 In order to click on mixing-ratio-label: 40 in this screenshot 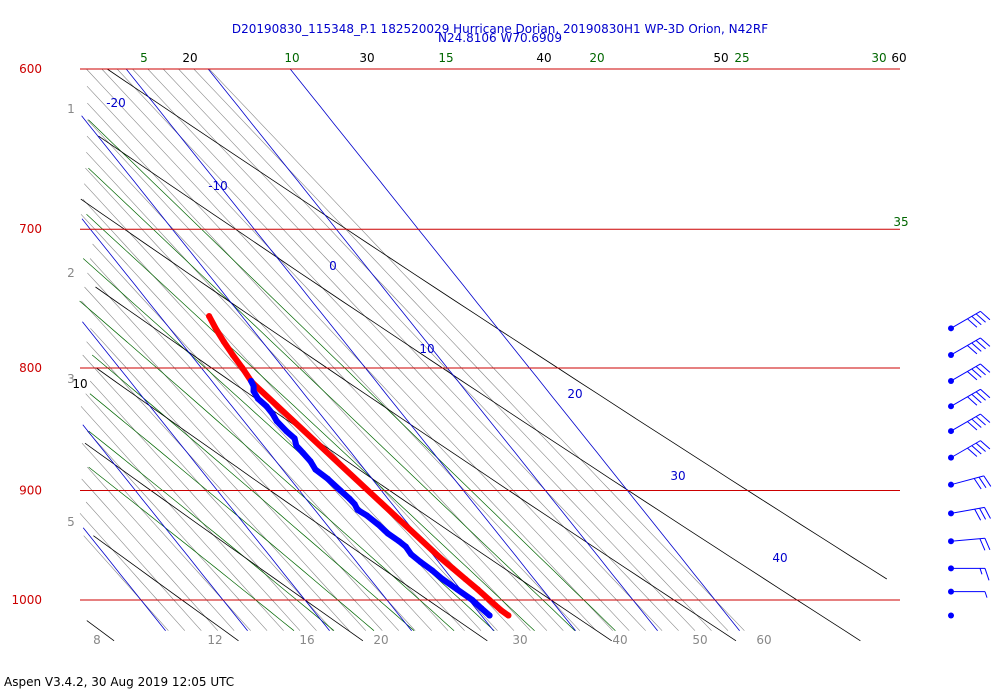, I will do `click(619, 640)`.